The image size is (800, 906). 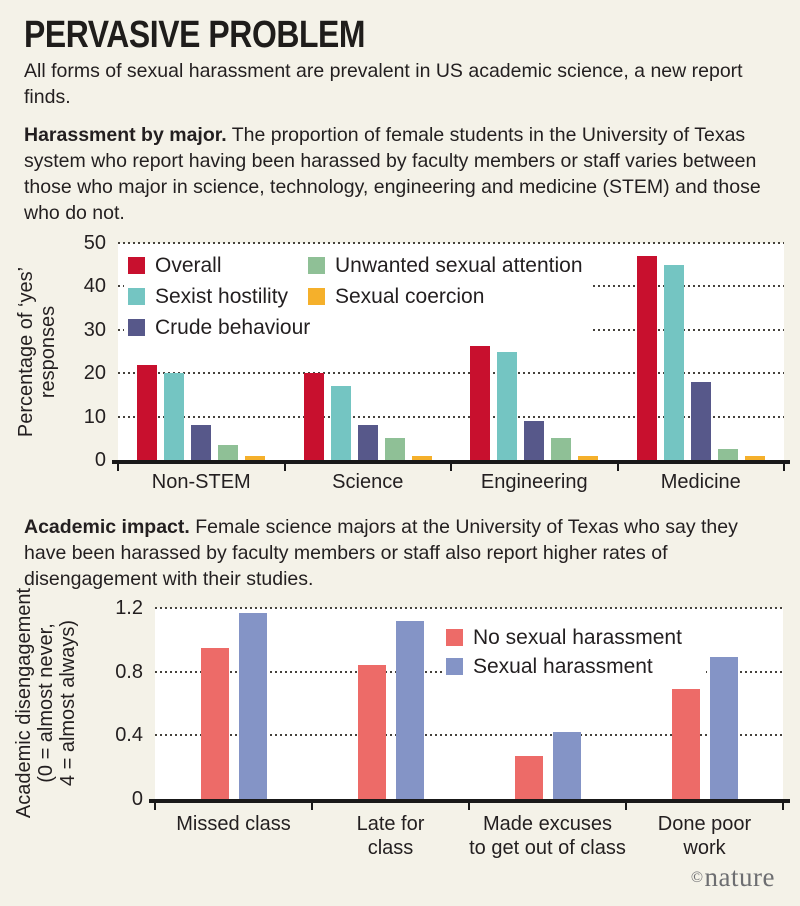 What do you see at coordinates (188, 265) in the screenshot?
I see `legend-label: Overall` at bounding box center [188, 265].